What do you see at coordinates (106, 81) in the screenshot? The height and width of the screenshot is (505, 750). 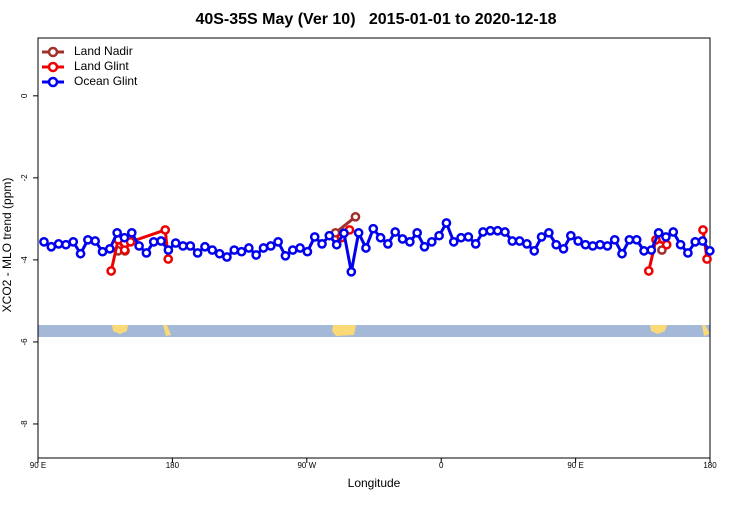 I see `legend-text: Ocean Glint` at bounding box center [106, 81].